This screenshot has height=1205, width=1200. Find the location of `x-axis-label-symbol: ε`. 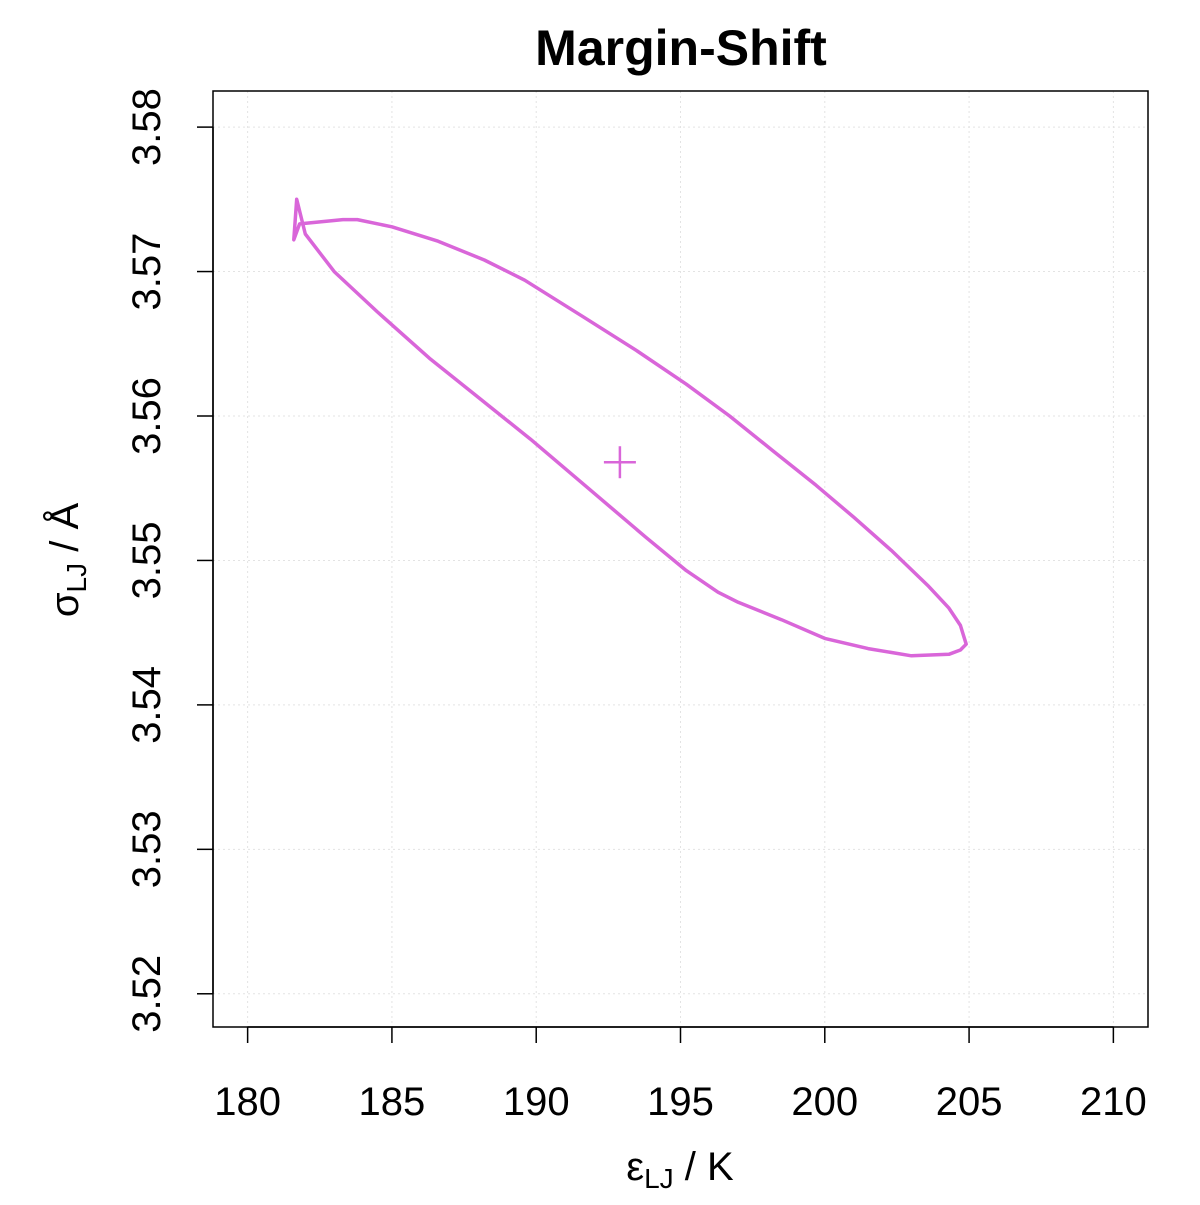

x-axis-label-symbol: ε is located at coordinates (635, 1167).